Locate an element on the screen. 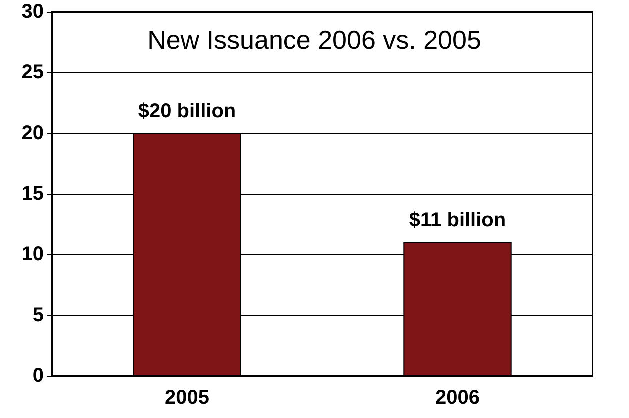 The height and width of the screenshot is (418, 629). text: New Issuance 2006 vs. 2005 is located at coordinates (315, 40).